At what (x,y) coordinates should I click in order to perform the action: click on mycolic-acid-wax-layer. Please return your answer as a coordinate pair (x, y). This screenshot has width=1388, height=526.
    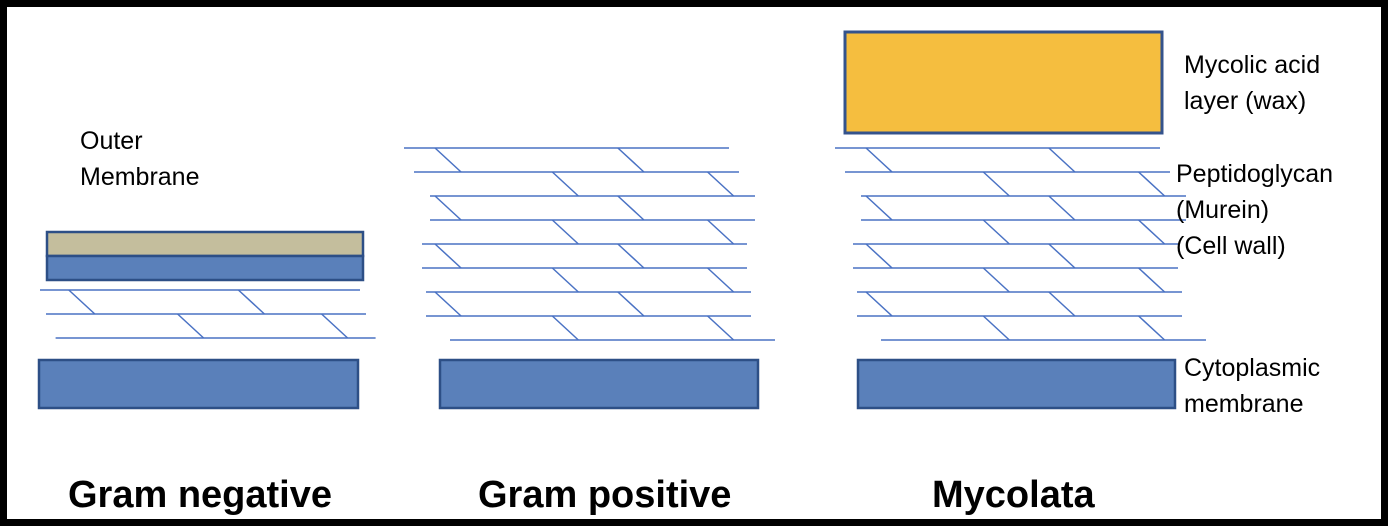
    Looking at the image, I should click on (1003, 82).